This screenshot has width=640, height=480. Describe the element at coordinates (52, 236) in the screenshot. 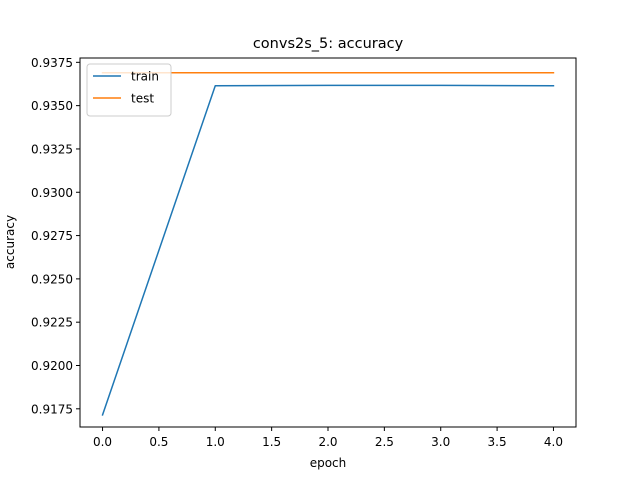

I see `y-tick-label: 0.9275` at that location.